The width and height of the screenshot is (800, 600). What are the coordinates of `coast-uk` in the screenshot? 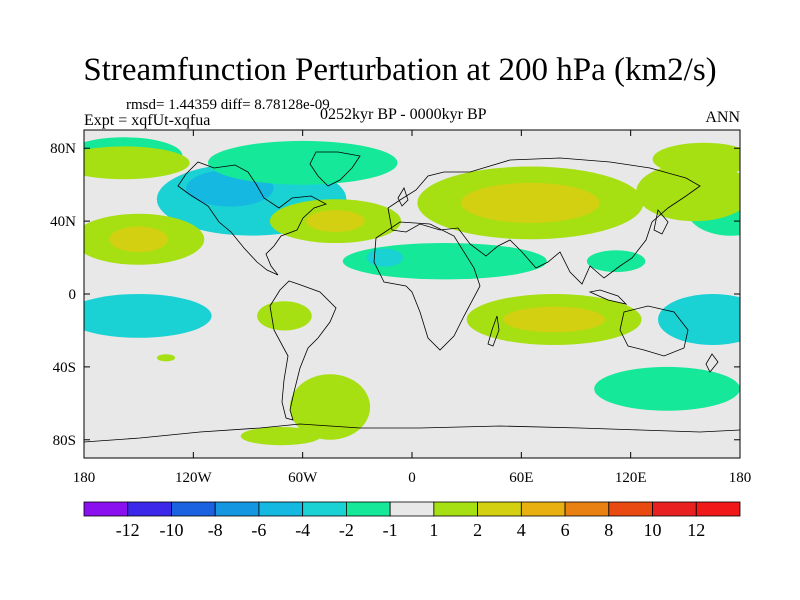 It's located at (403, 197).